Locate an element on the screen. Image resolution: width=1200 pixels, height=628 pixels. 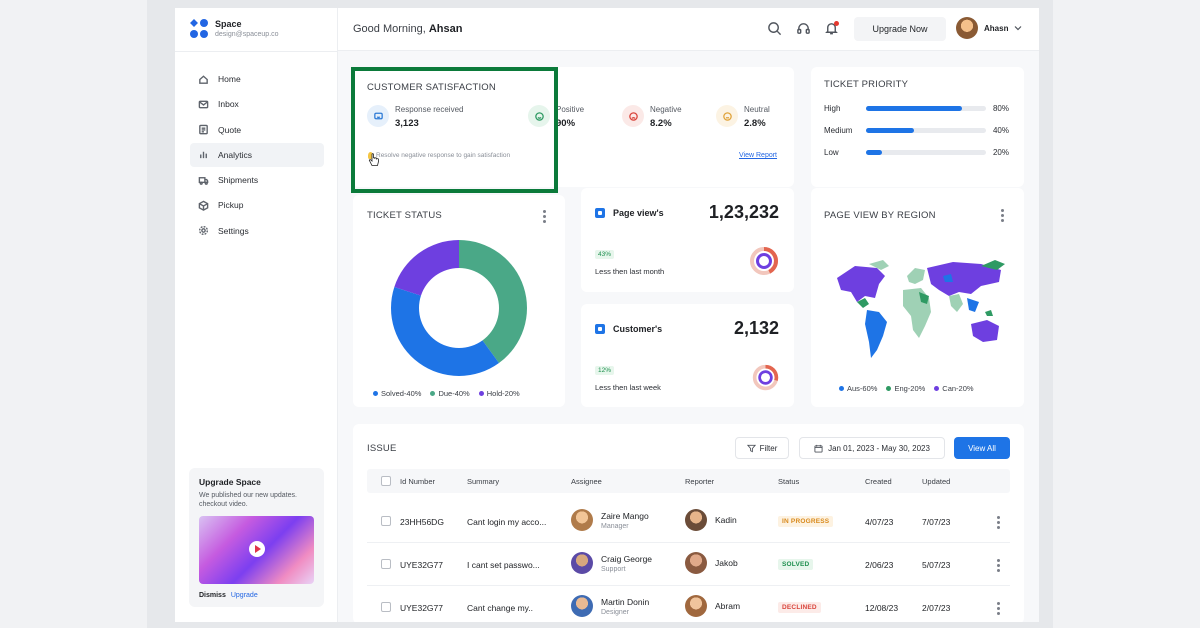
smile-icon is located at coordinates (539, 116).